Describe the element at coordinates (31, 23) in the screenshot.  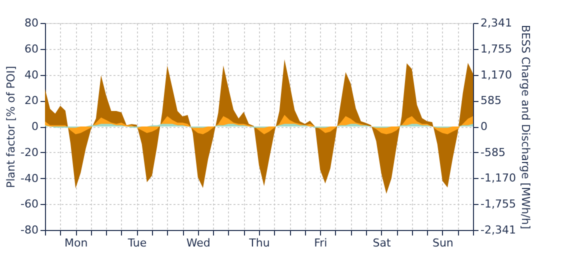
I see `y-tick-label: 80` at that location.